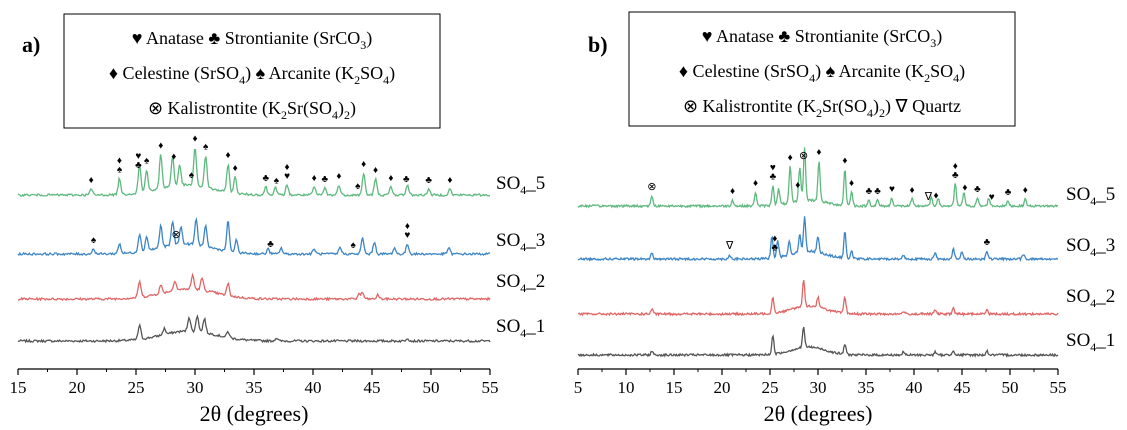  Describe the element at coordinates (490, 387) in the screenshot. I see `x-tick-label: 55` at that location.